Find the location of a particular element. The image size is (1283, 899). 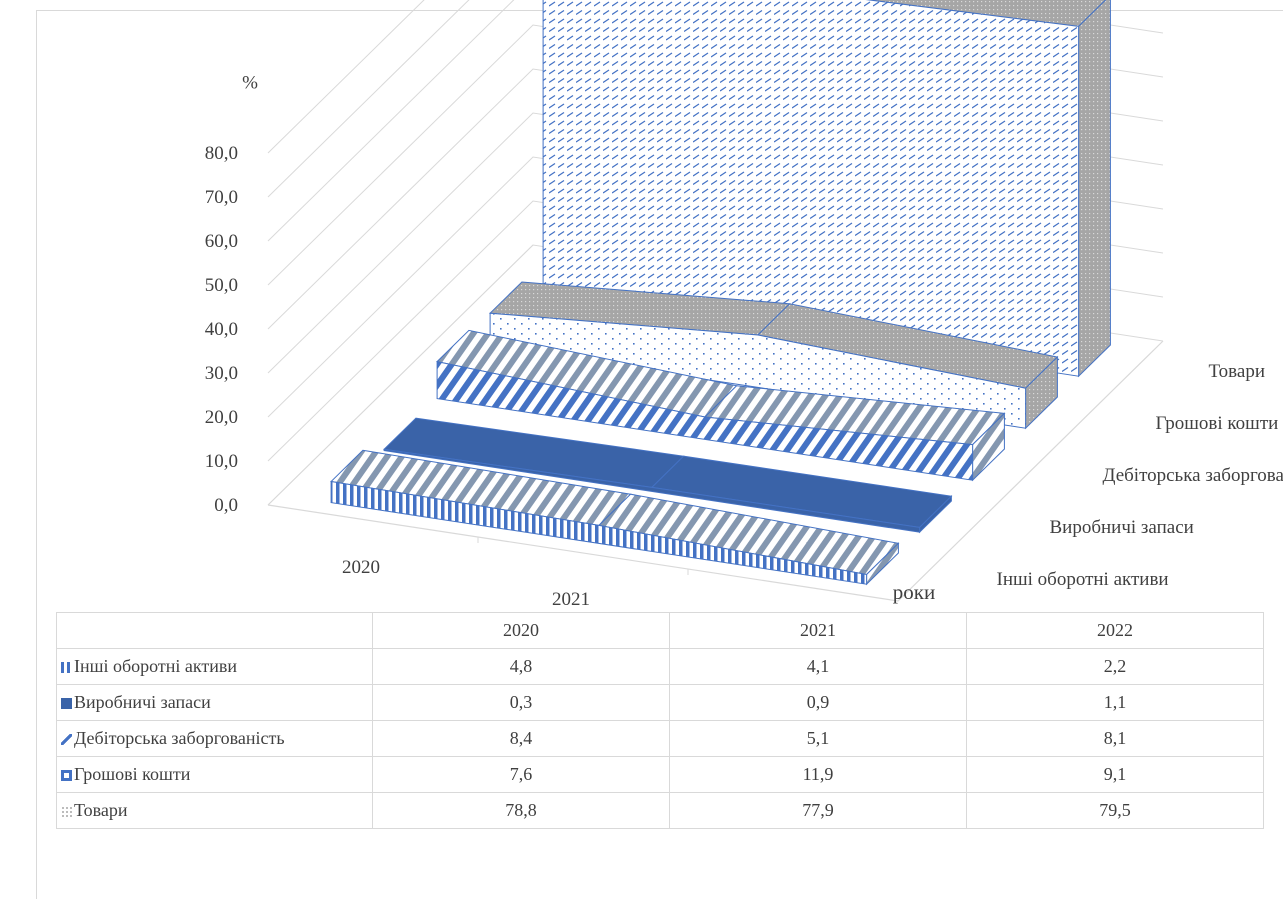

table-row: Товари 78,8 77,9 79,5 is located at coordinates (660, 810).